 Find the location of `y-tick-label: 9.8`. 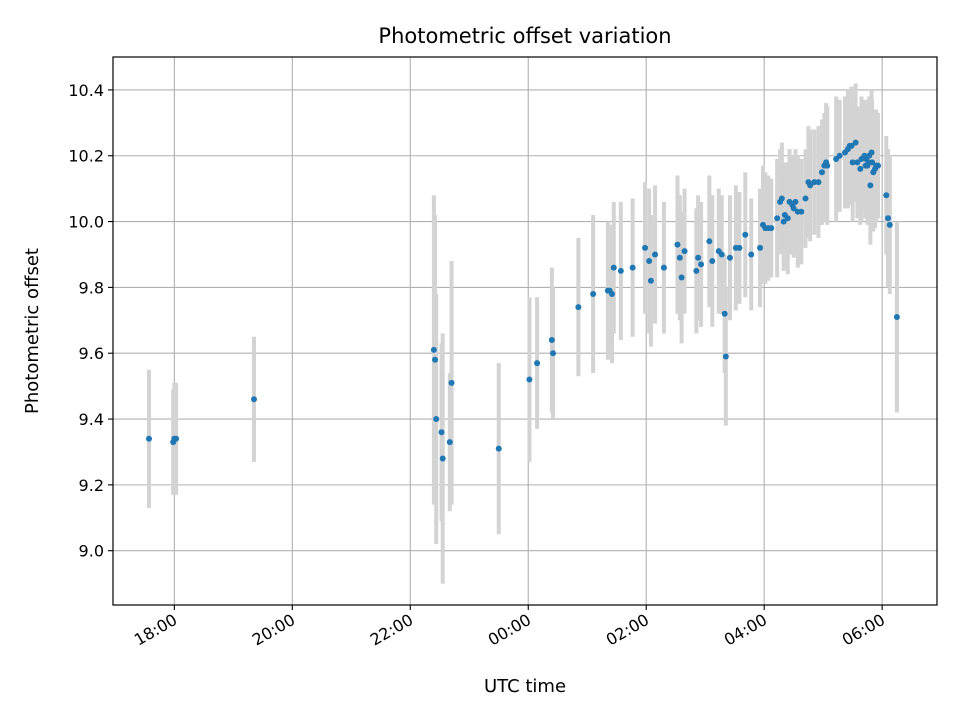

y-tick-label: 9.8 is located at coordinates (91, 287).